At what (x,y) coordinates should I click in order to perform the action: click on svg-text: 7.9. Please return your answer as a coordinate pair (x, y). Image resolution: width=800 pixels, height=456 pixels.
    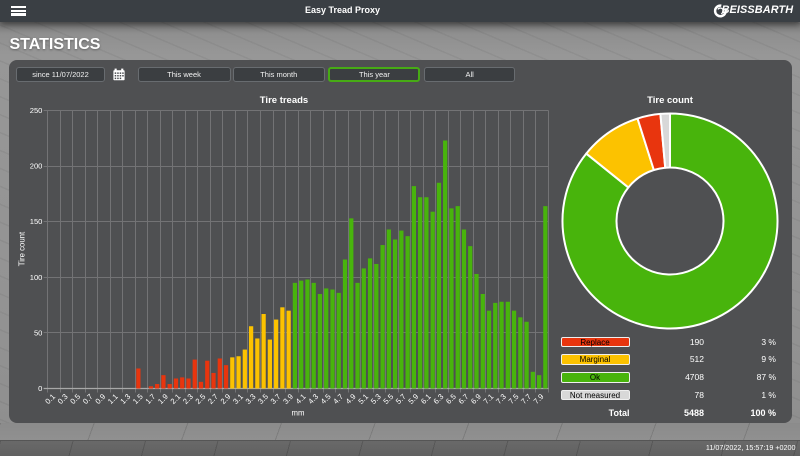
    Looking at the image, I should click on (539, 399).